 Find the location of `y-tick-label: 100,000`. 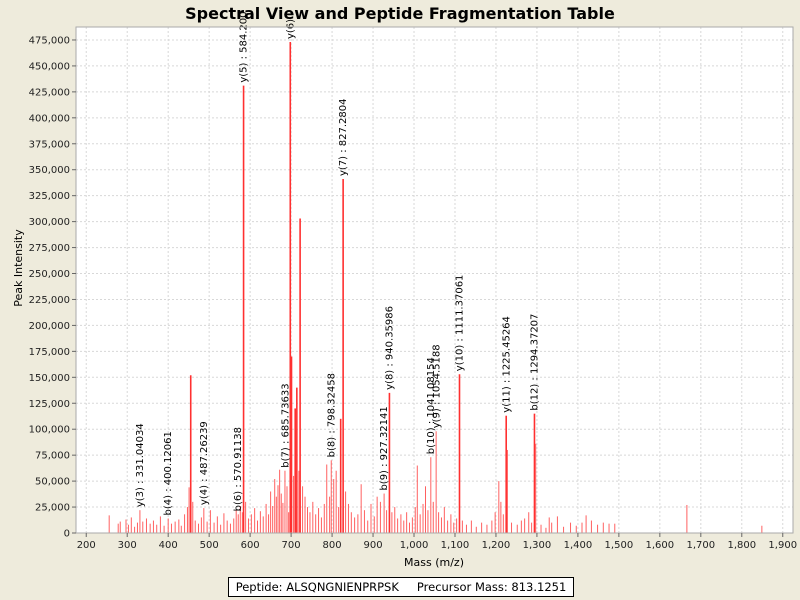

y-tick-label: 100,000 is located at coordinates (49, 430).